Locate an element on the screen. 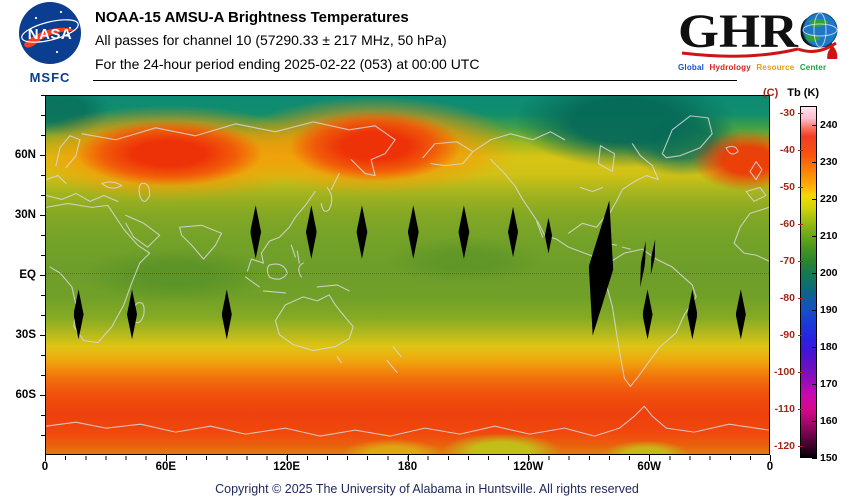 The height and width of the screenshot is (502, 854). ghrc-logo-block: GHRC Global Hydrology Resource Center is located at coordinates (764, 37).